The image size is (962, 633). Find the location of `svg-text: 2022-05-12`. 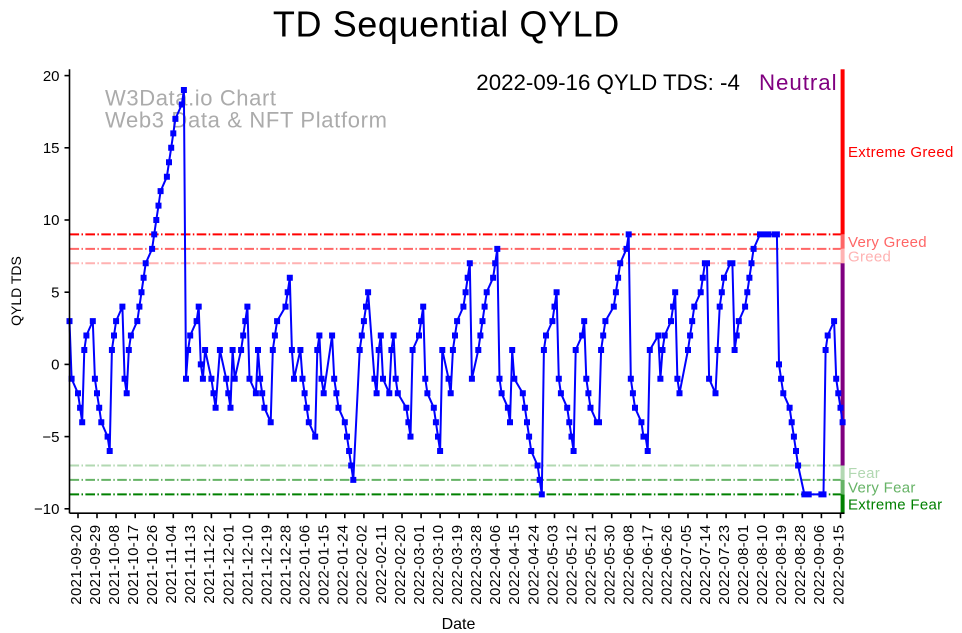

svg-text: 2022-05-12 is located at coordinates (571, 565).